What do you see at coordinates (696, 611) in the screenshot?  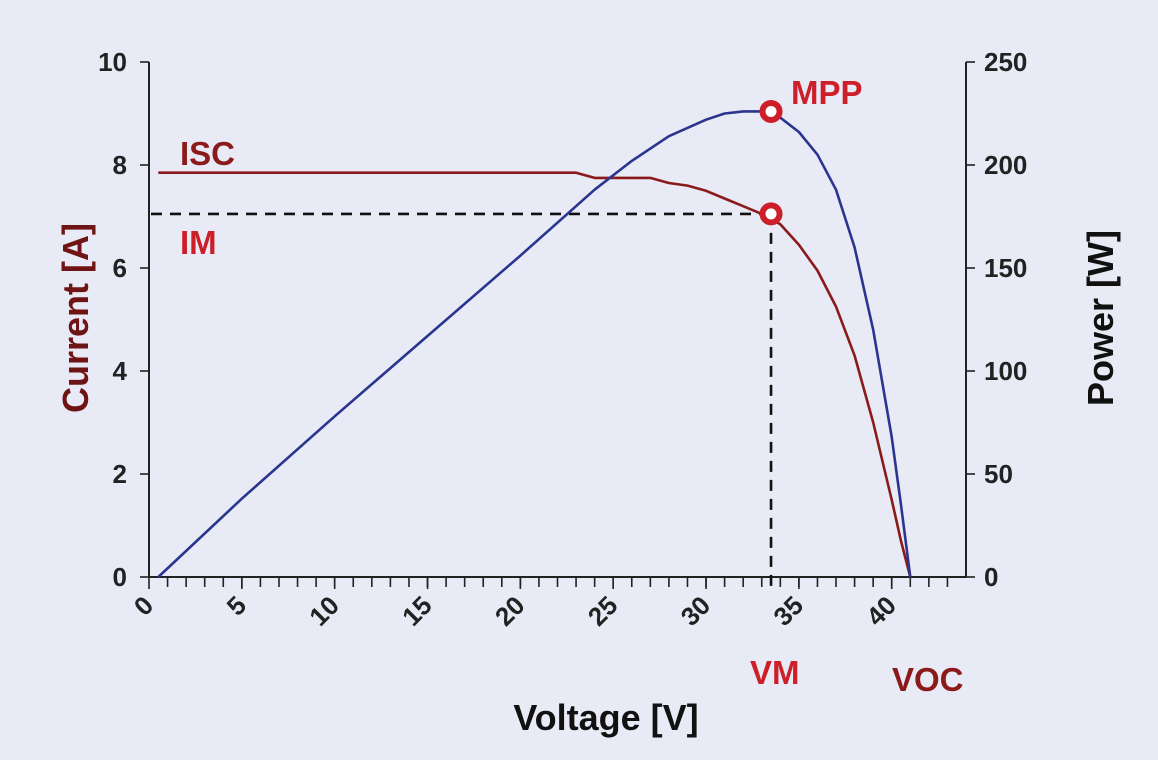 I see `x-tick-label: 30` at bounding box center [696, 611].